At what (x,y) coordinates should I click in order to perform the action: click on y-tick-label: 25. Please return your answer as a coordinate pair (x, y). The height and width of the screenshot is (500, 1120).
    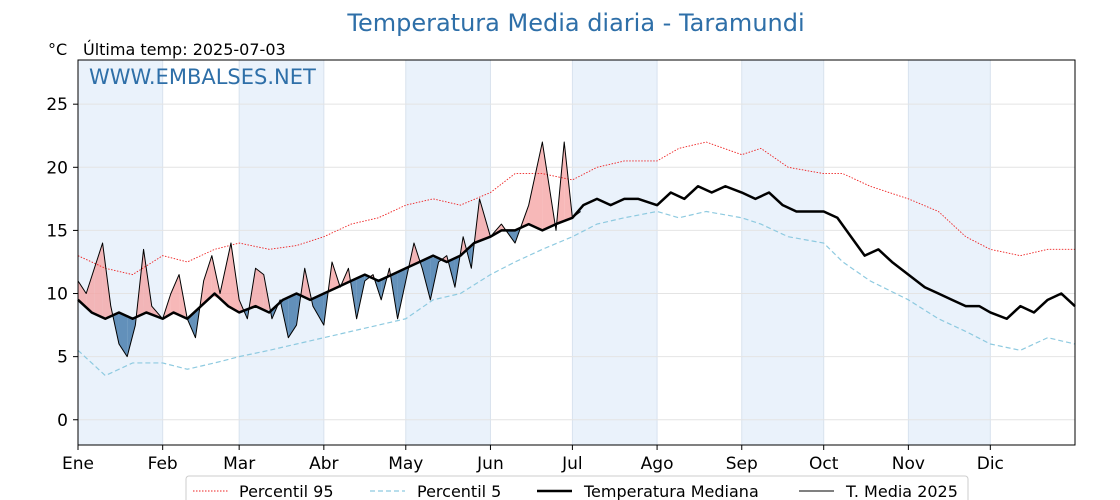
    Looking at the image, I should click on (57, 105).